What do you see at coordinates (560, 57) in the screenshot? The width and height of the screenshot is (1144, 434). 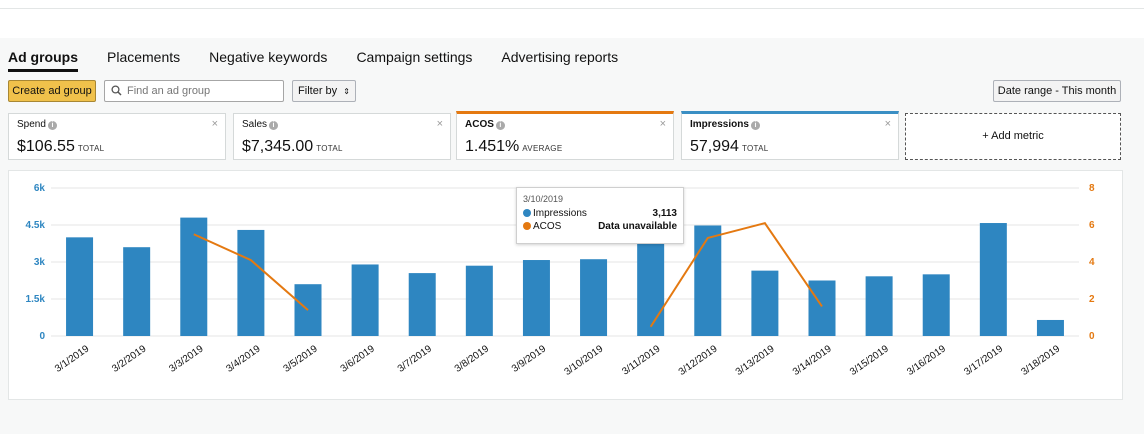 I see `tab-advertising-reports: Advertising reports` at bounding box center [560, 57].